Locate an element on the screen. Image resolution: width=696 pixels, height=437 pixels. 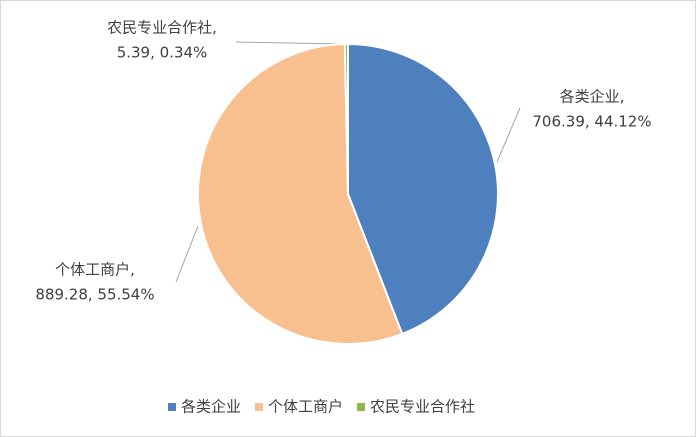
data-label: 各类企业, is located at coordinates (592, 97).